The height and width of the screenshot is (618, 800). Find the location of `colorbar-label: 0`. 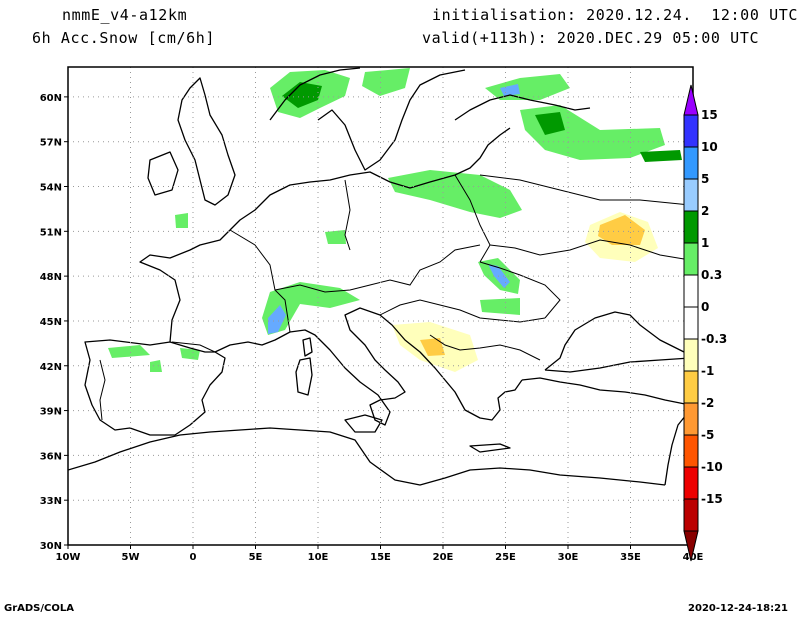

colorbar-label: 0 is located at coordinates (705, 307).